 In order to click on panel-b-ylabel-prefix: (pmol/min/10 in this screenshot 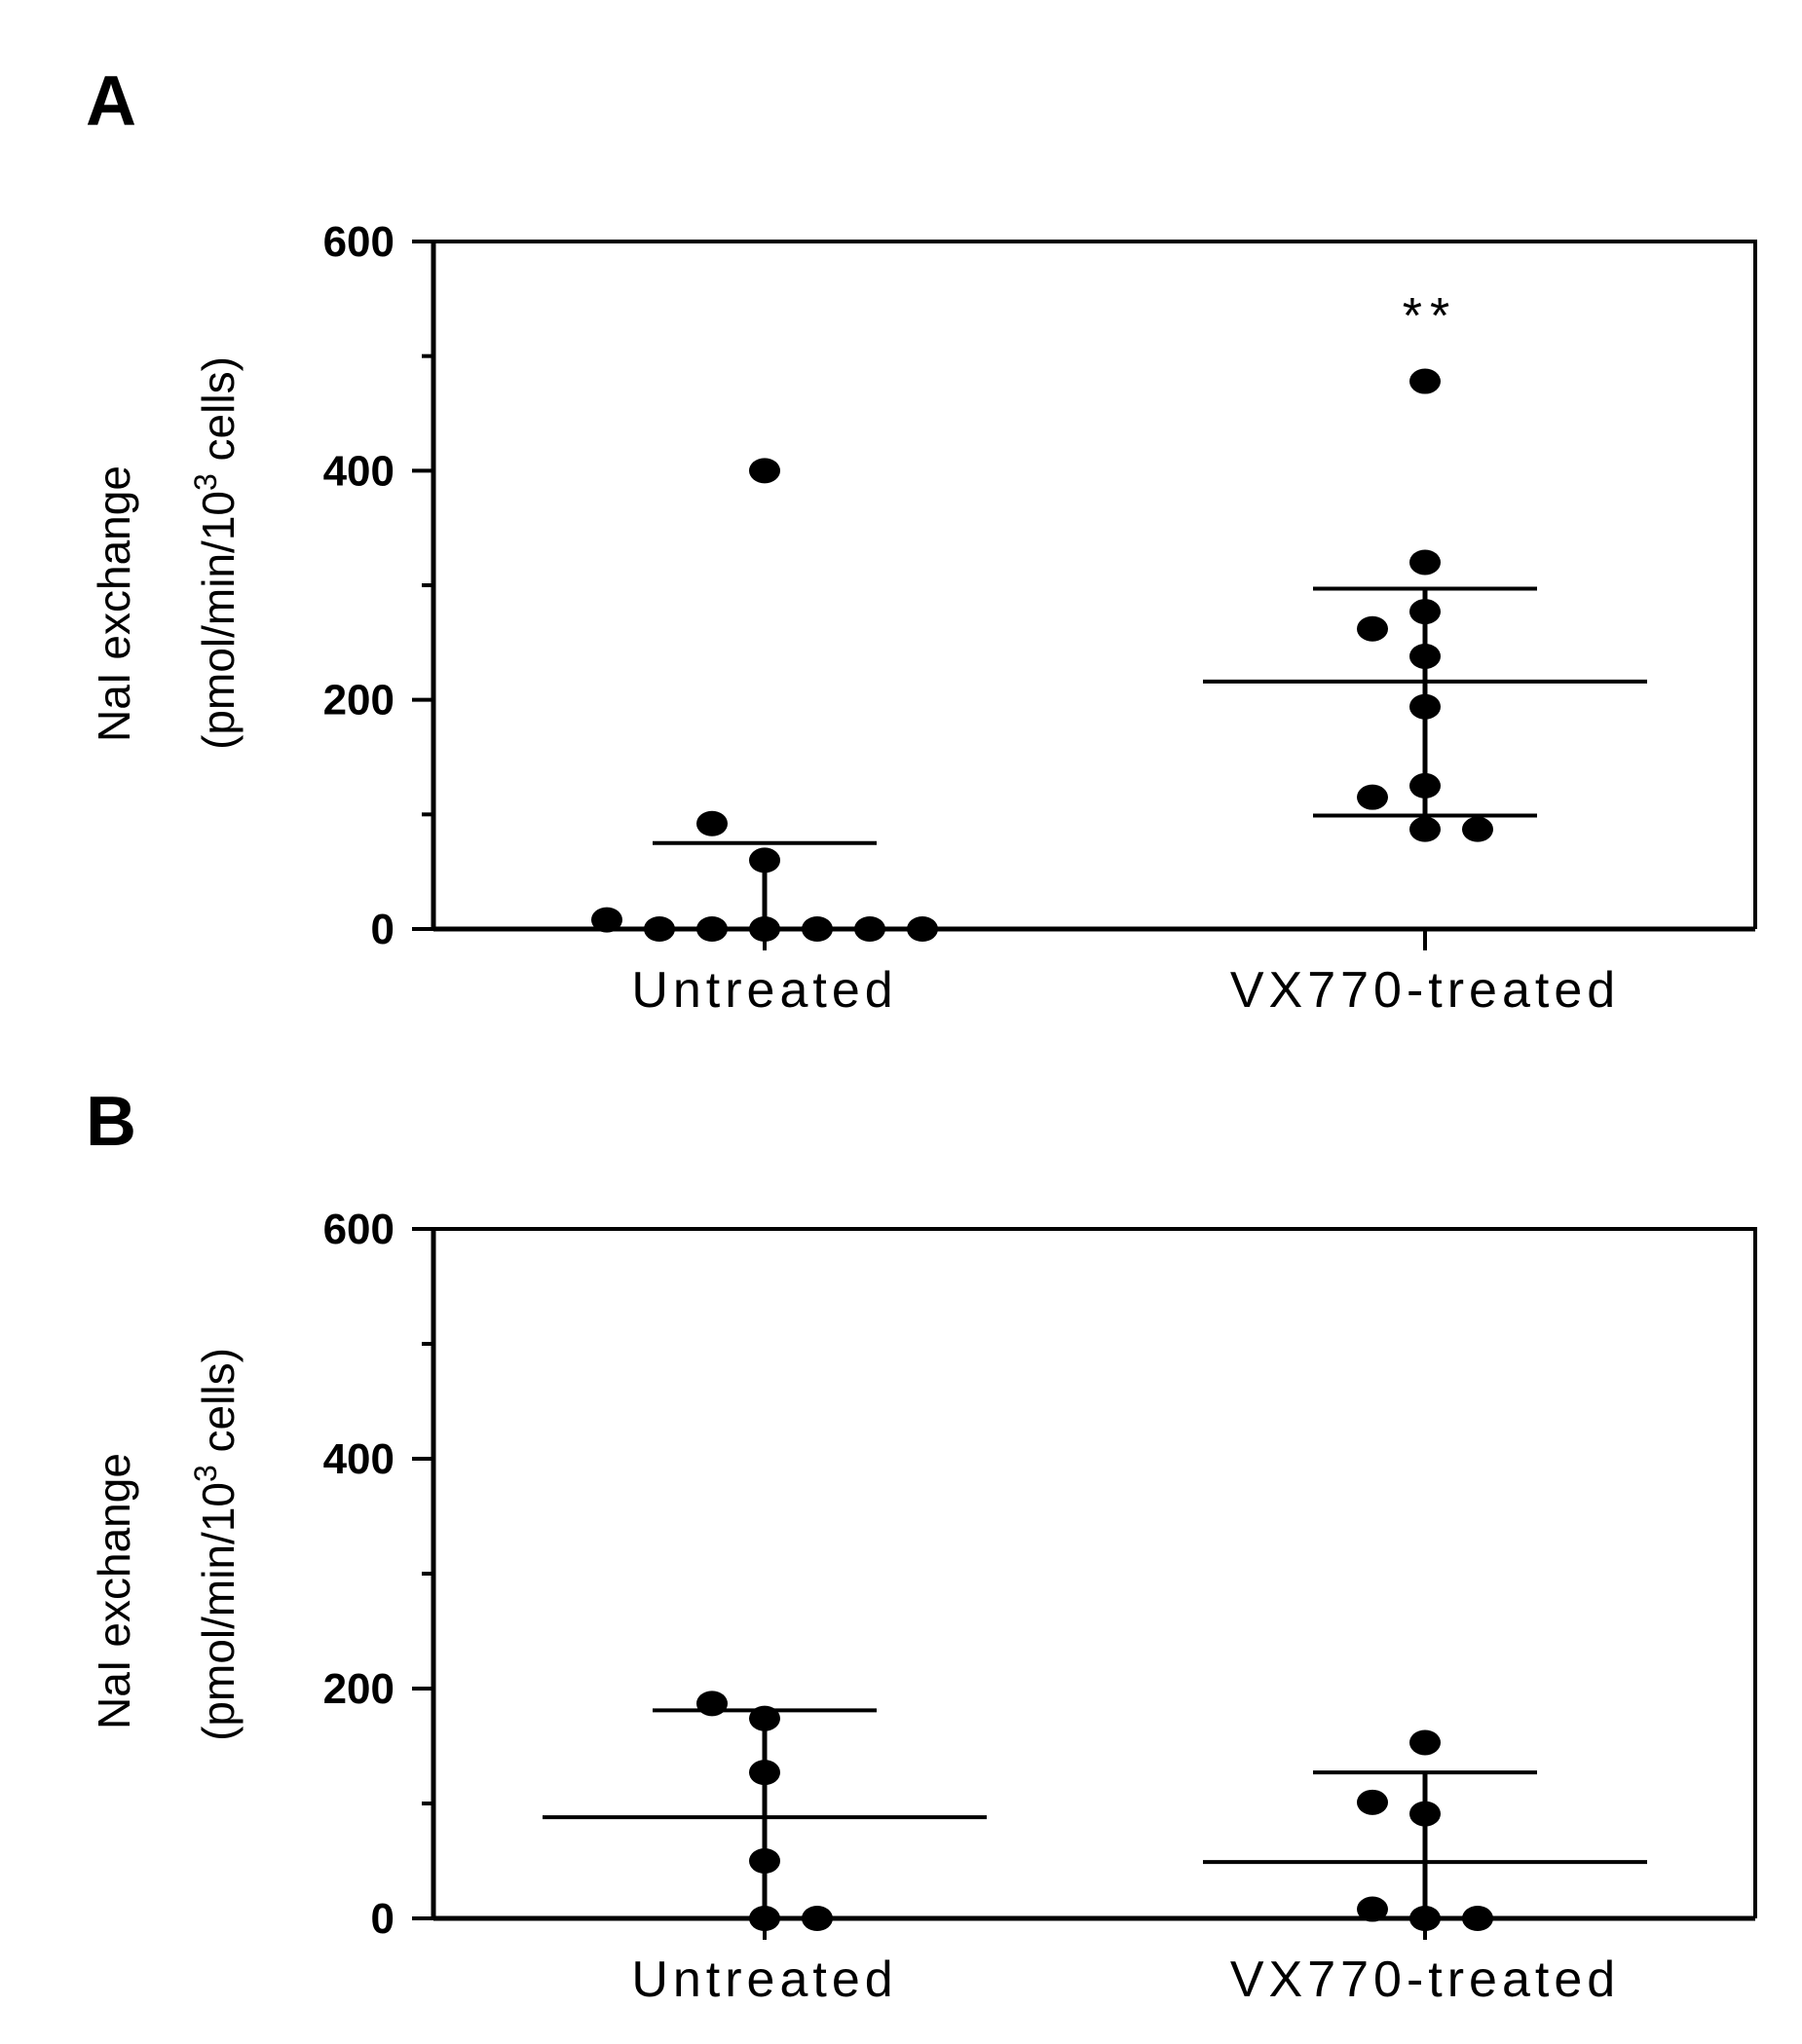, I will do `click(219, 1611)`.